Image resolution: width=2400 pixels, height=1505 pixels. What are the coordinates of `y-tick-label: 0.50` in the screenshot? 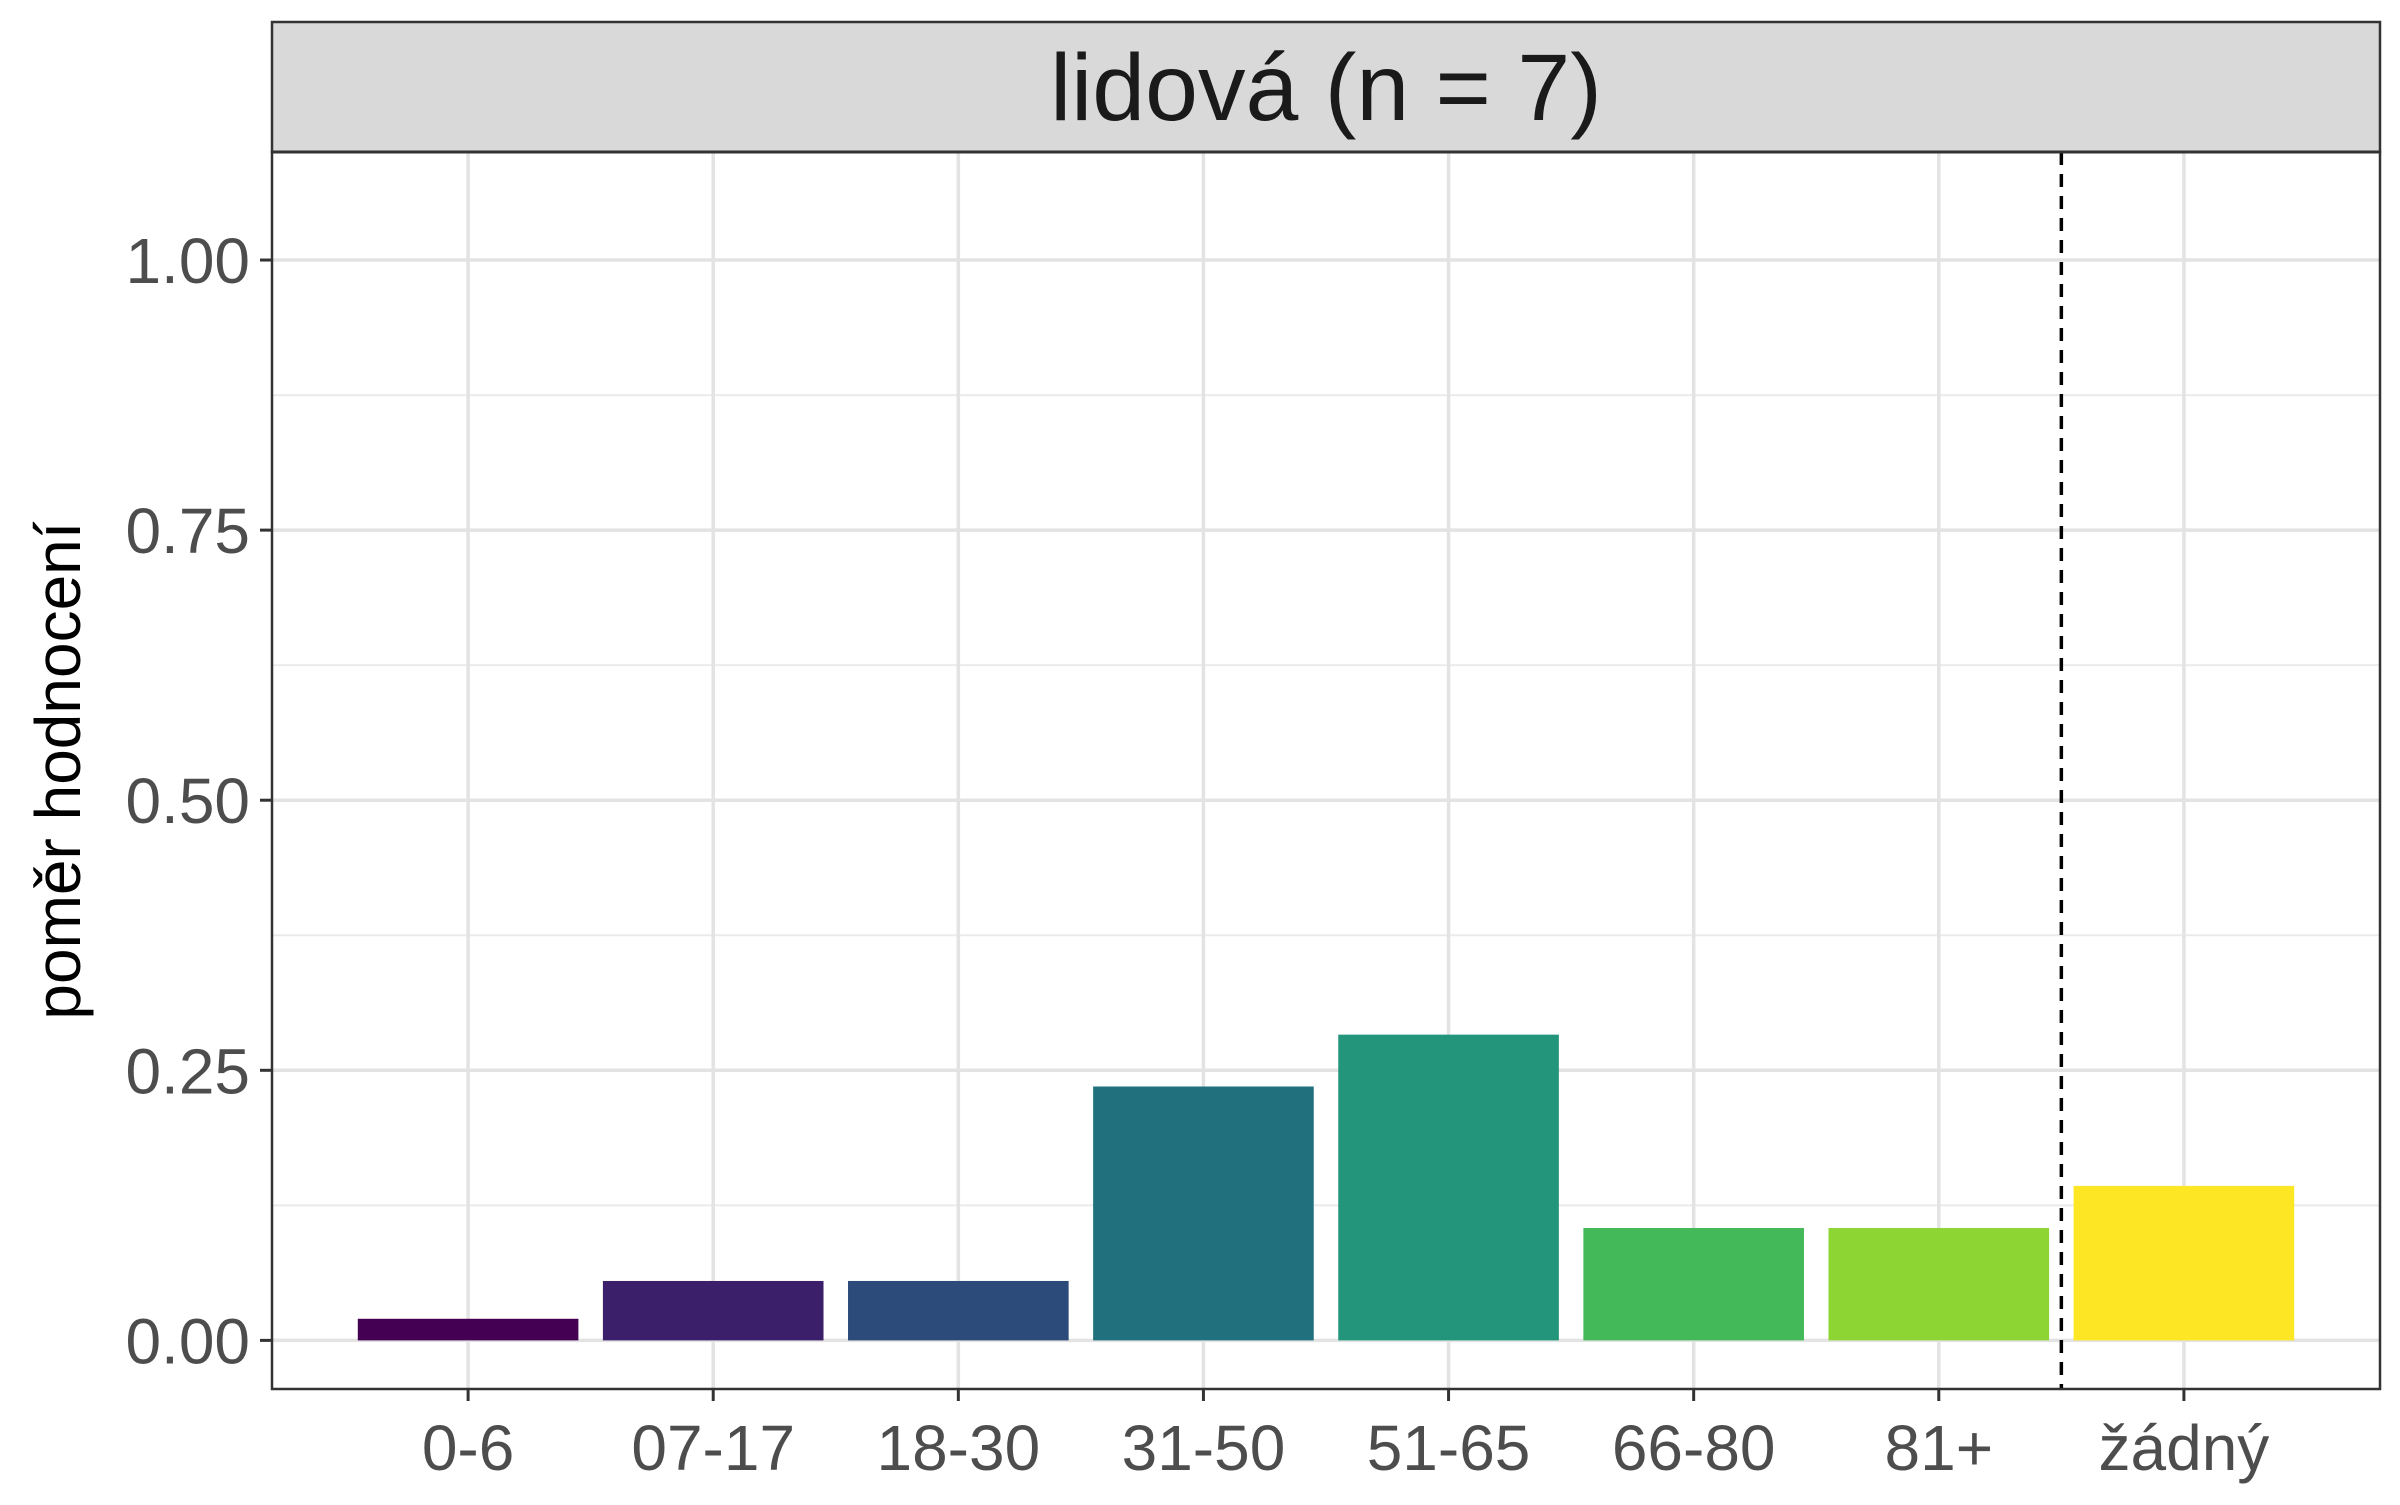 It's located at (187, 801).